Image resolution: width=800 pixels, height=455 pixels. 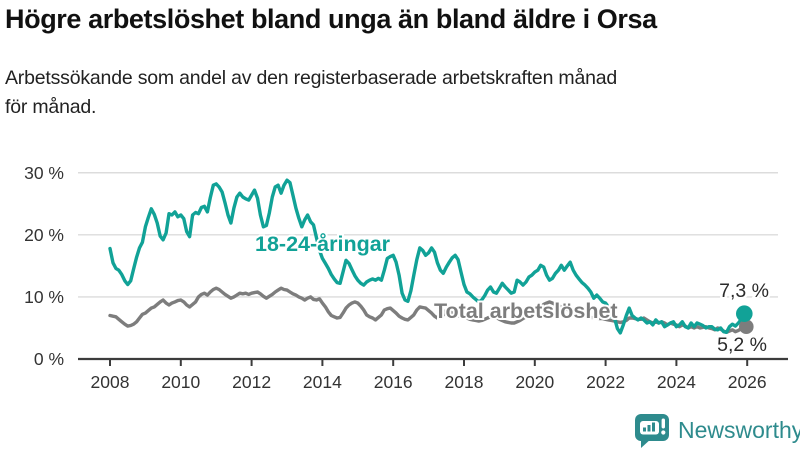 I want to click on x-tick-label: 2018, so click(x=464, y=382).